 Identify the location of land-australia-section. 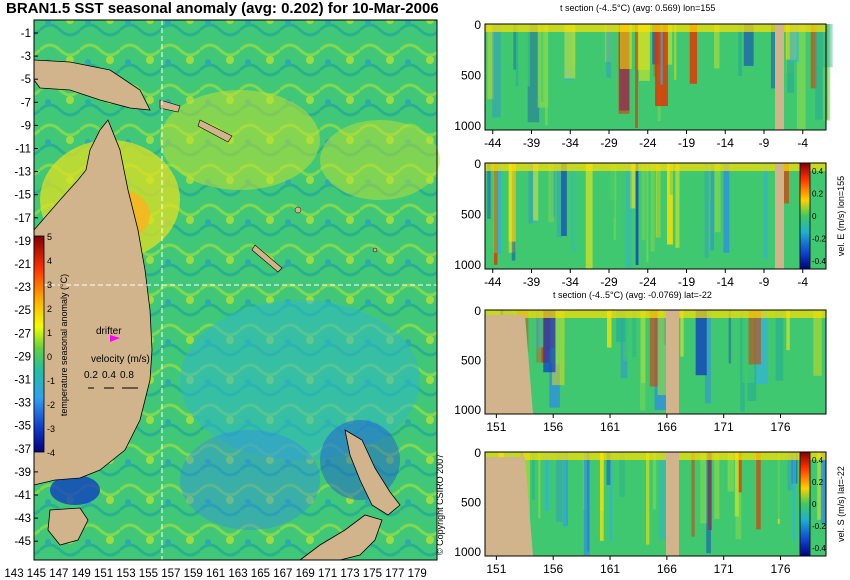
(509, 506).